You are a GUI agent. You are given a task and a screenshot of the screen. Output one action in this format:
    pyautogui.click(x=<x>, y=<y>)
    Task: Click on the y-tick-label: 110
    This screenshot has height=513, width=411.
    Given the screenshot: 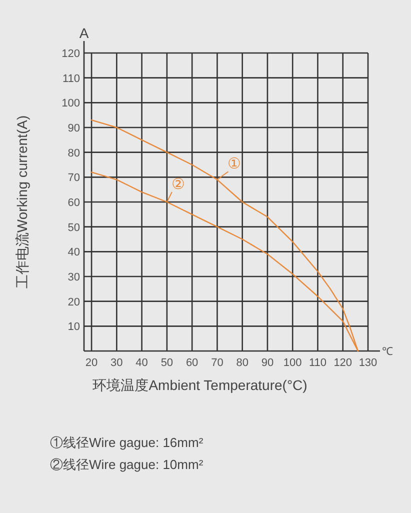 What is the action you would take?
    pyautogui.click(x=71, y=78)
    